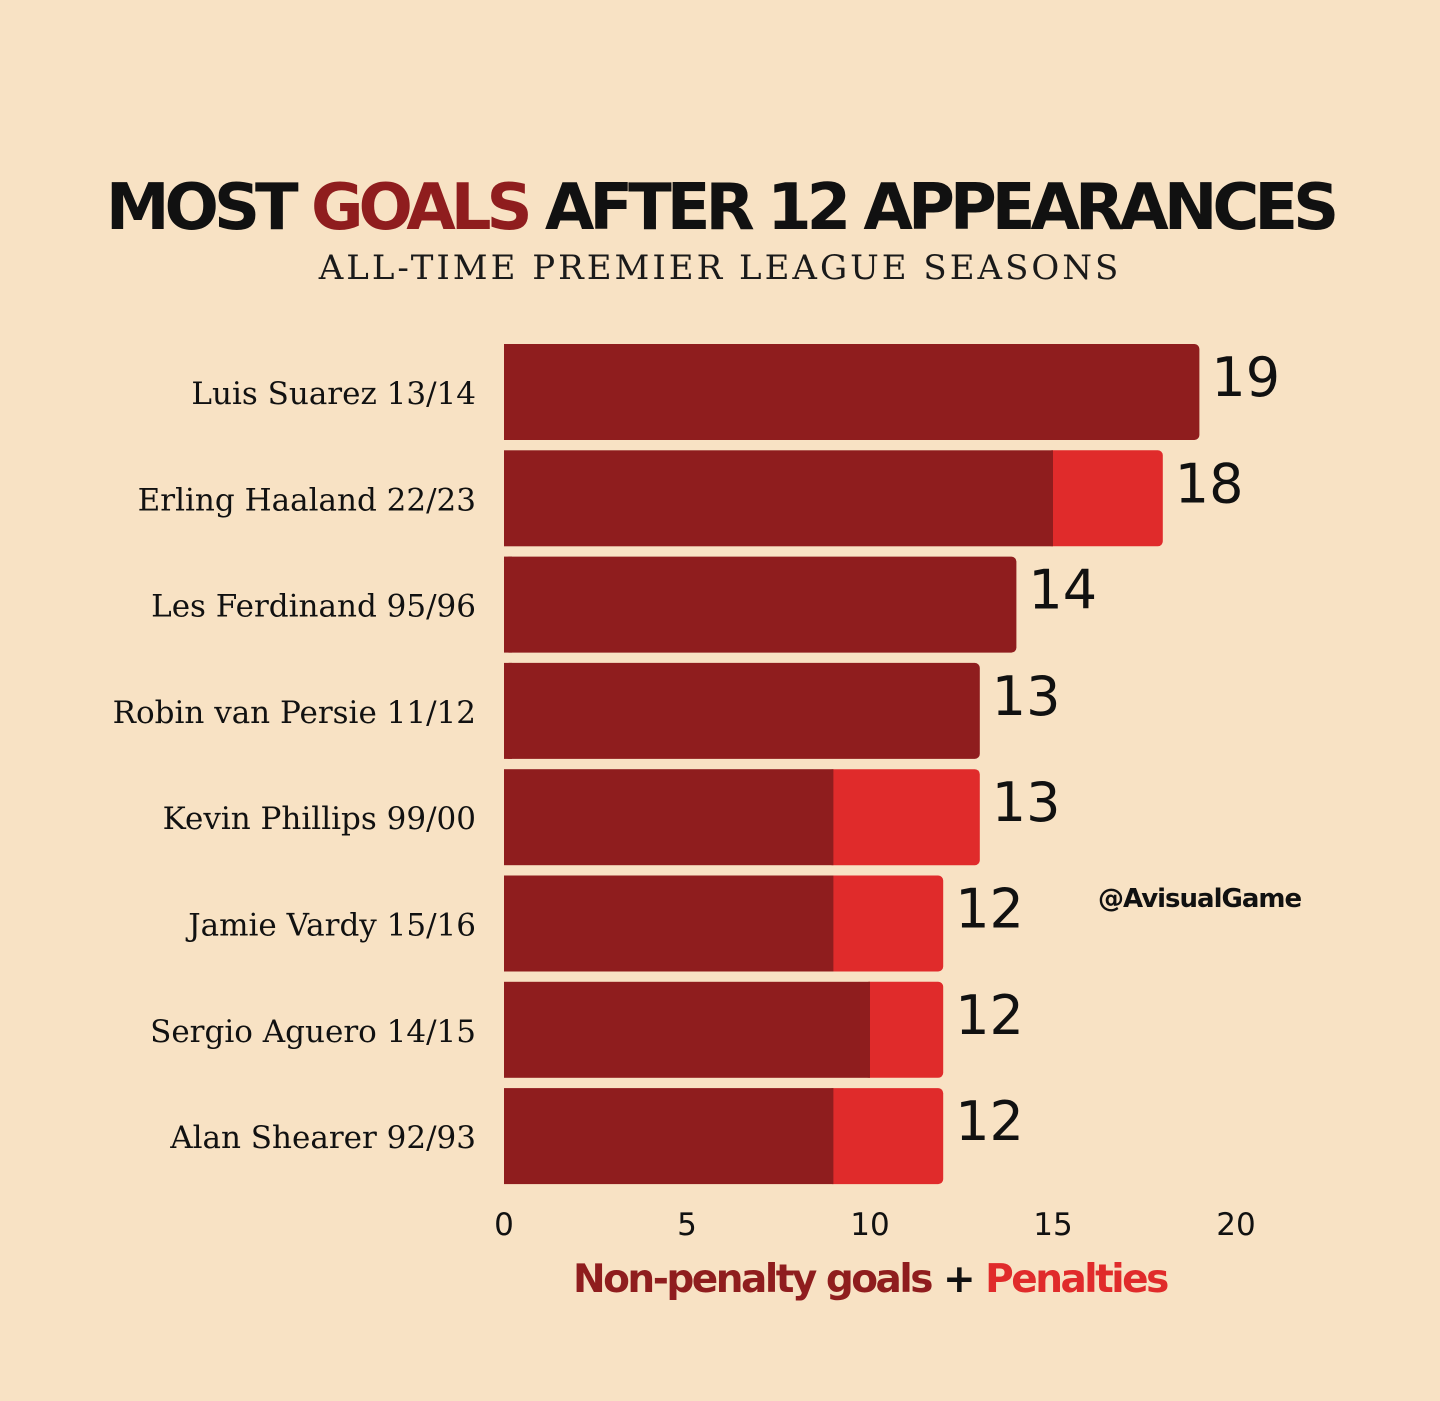 The width and height of the screenshot is (1440, 1401). What do you see at coordinates (869, 1225) in the screenshot?
I see `x-tick-label: 10` at bounding box center [869, 1225].